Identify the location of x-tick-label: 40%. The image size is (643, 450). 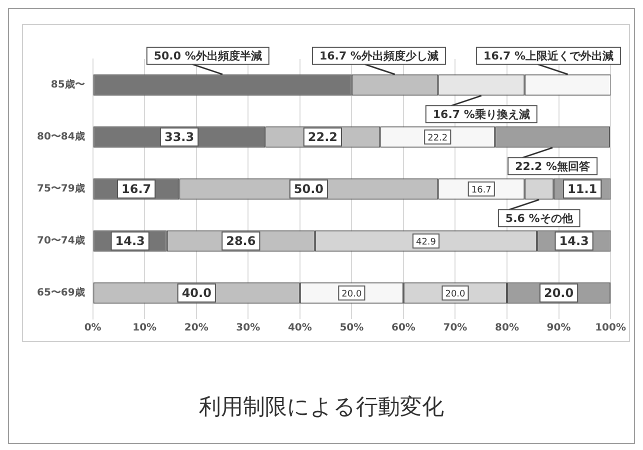
(300, 328).